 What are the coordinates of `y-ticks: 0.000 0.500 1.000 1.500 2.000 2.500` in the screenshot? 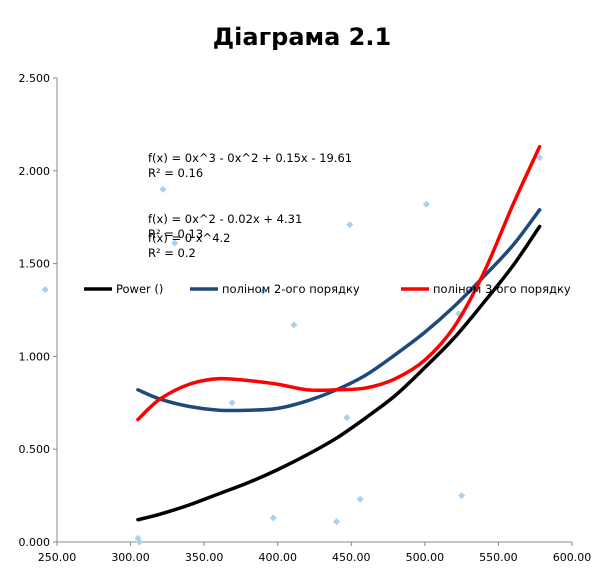 It's located at (38, 310).